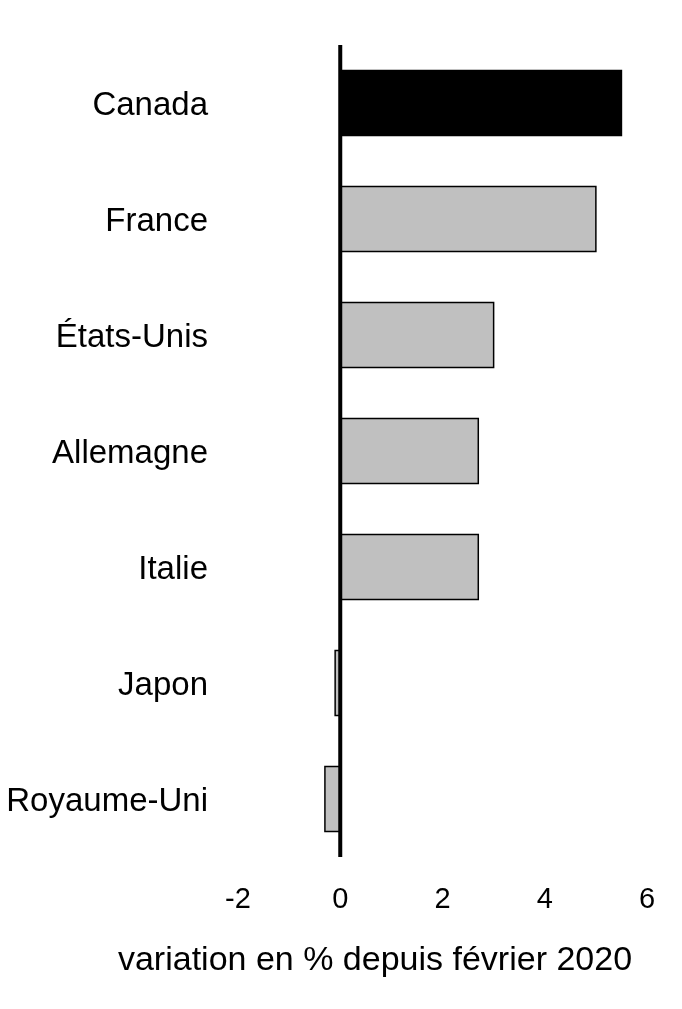  I want to click on y-tick-label: France, so click(156, 219).